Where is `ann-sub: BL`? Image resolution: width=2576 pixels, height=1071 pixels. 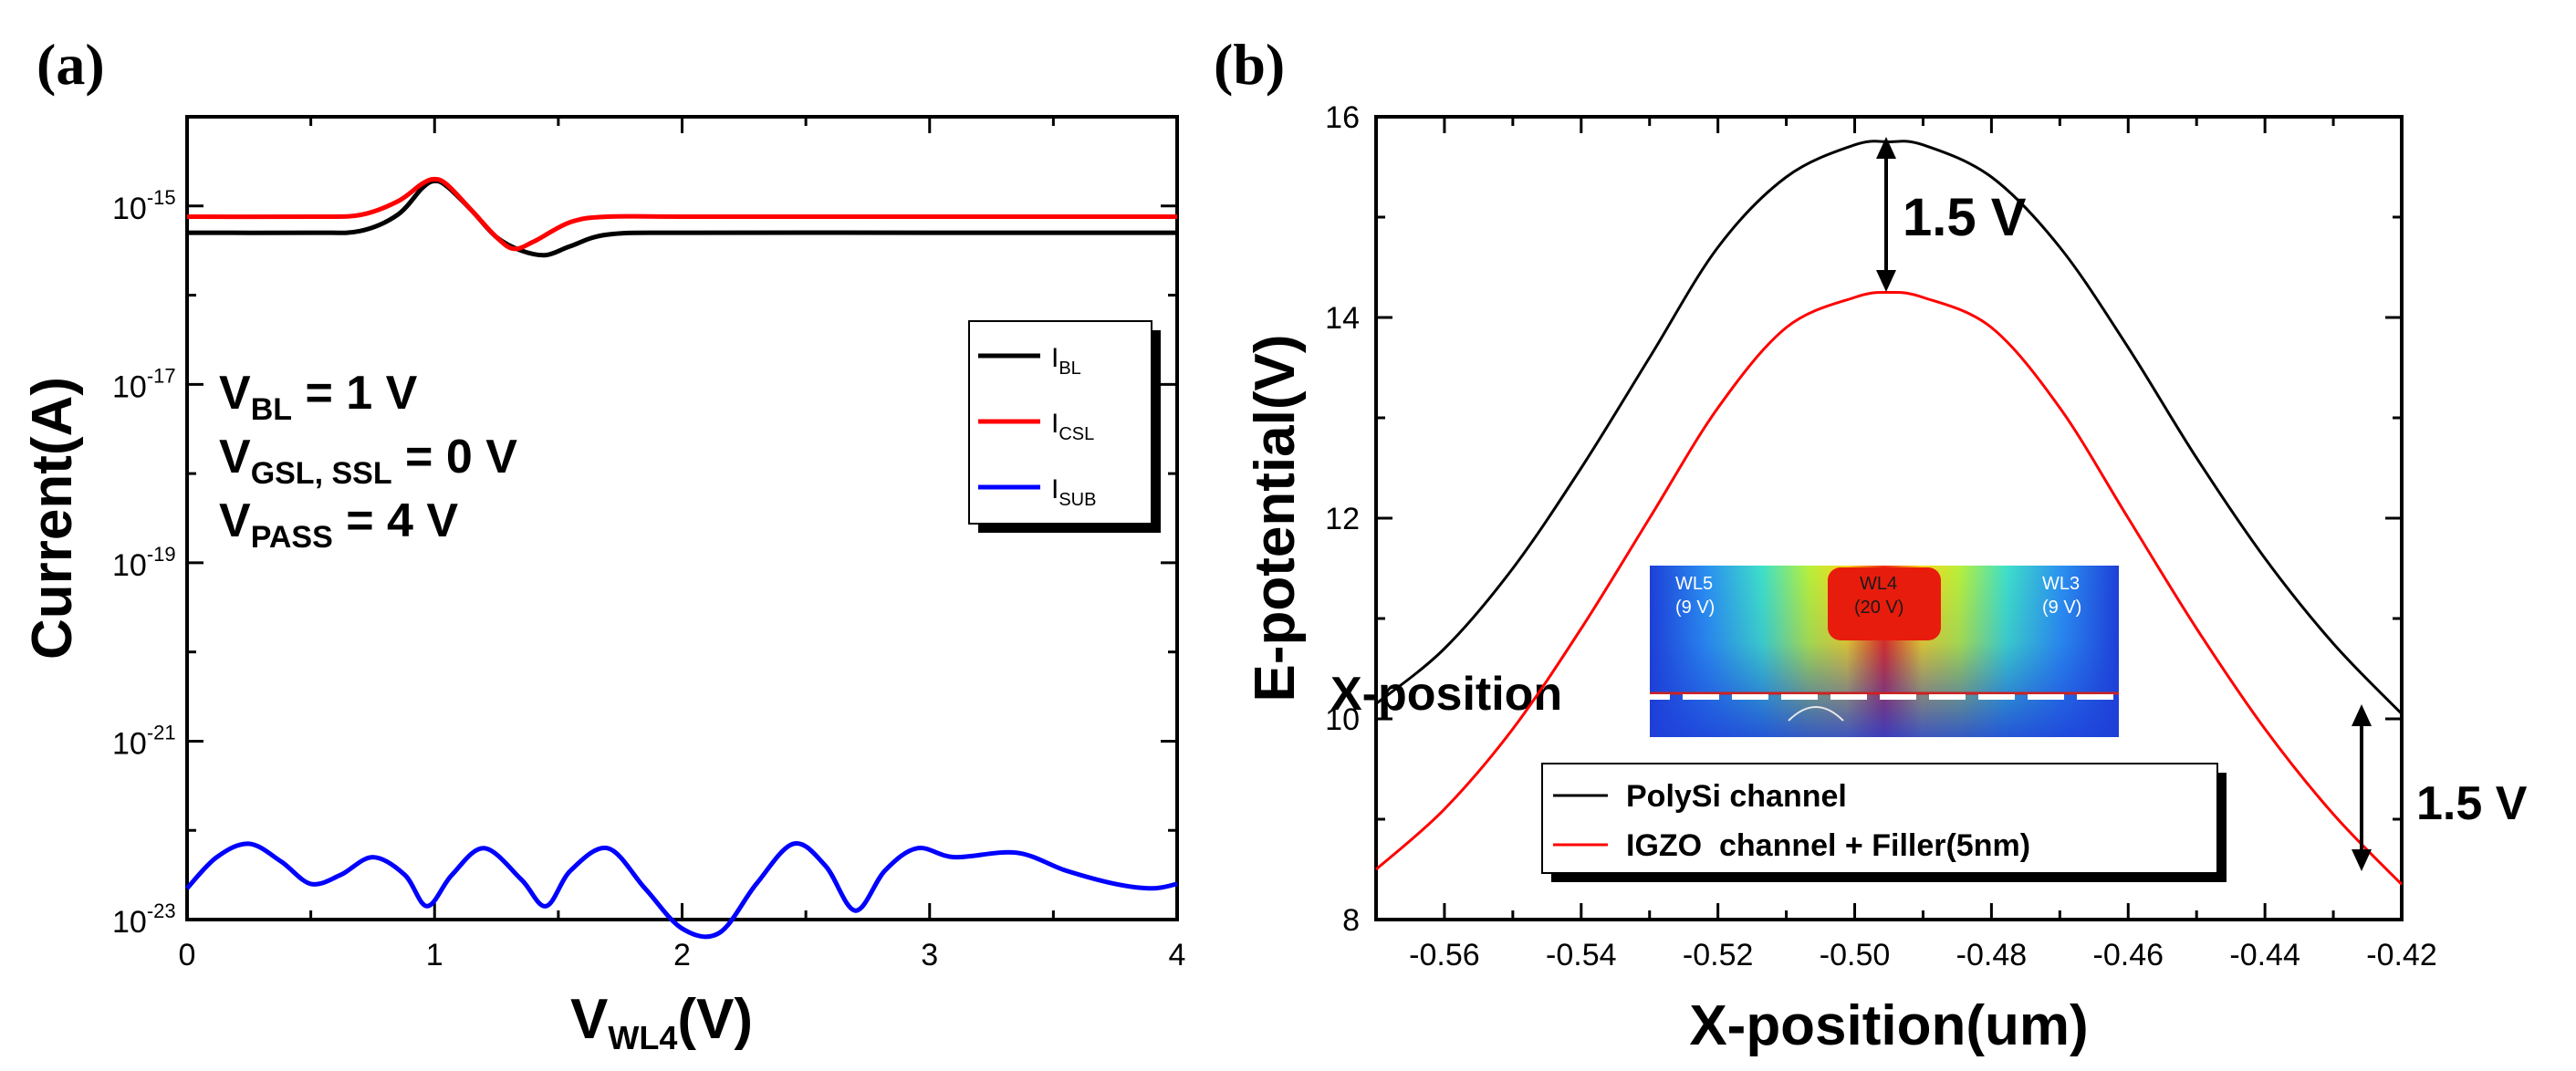
ann-sub: BL is located at coordinates (271, 410).